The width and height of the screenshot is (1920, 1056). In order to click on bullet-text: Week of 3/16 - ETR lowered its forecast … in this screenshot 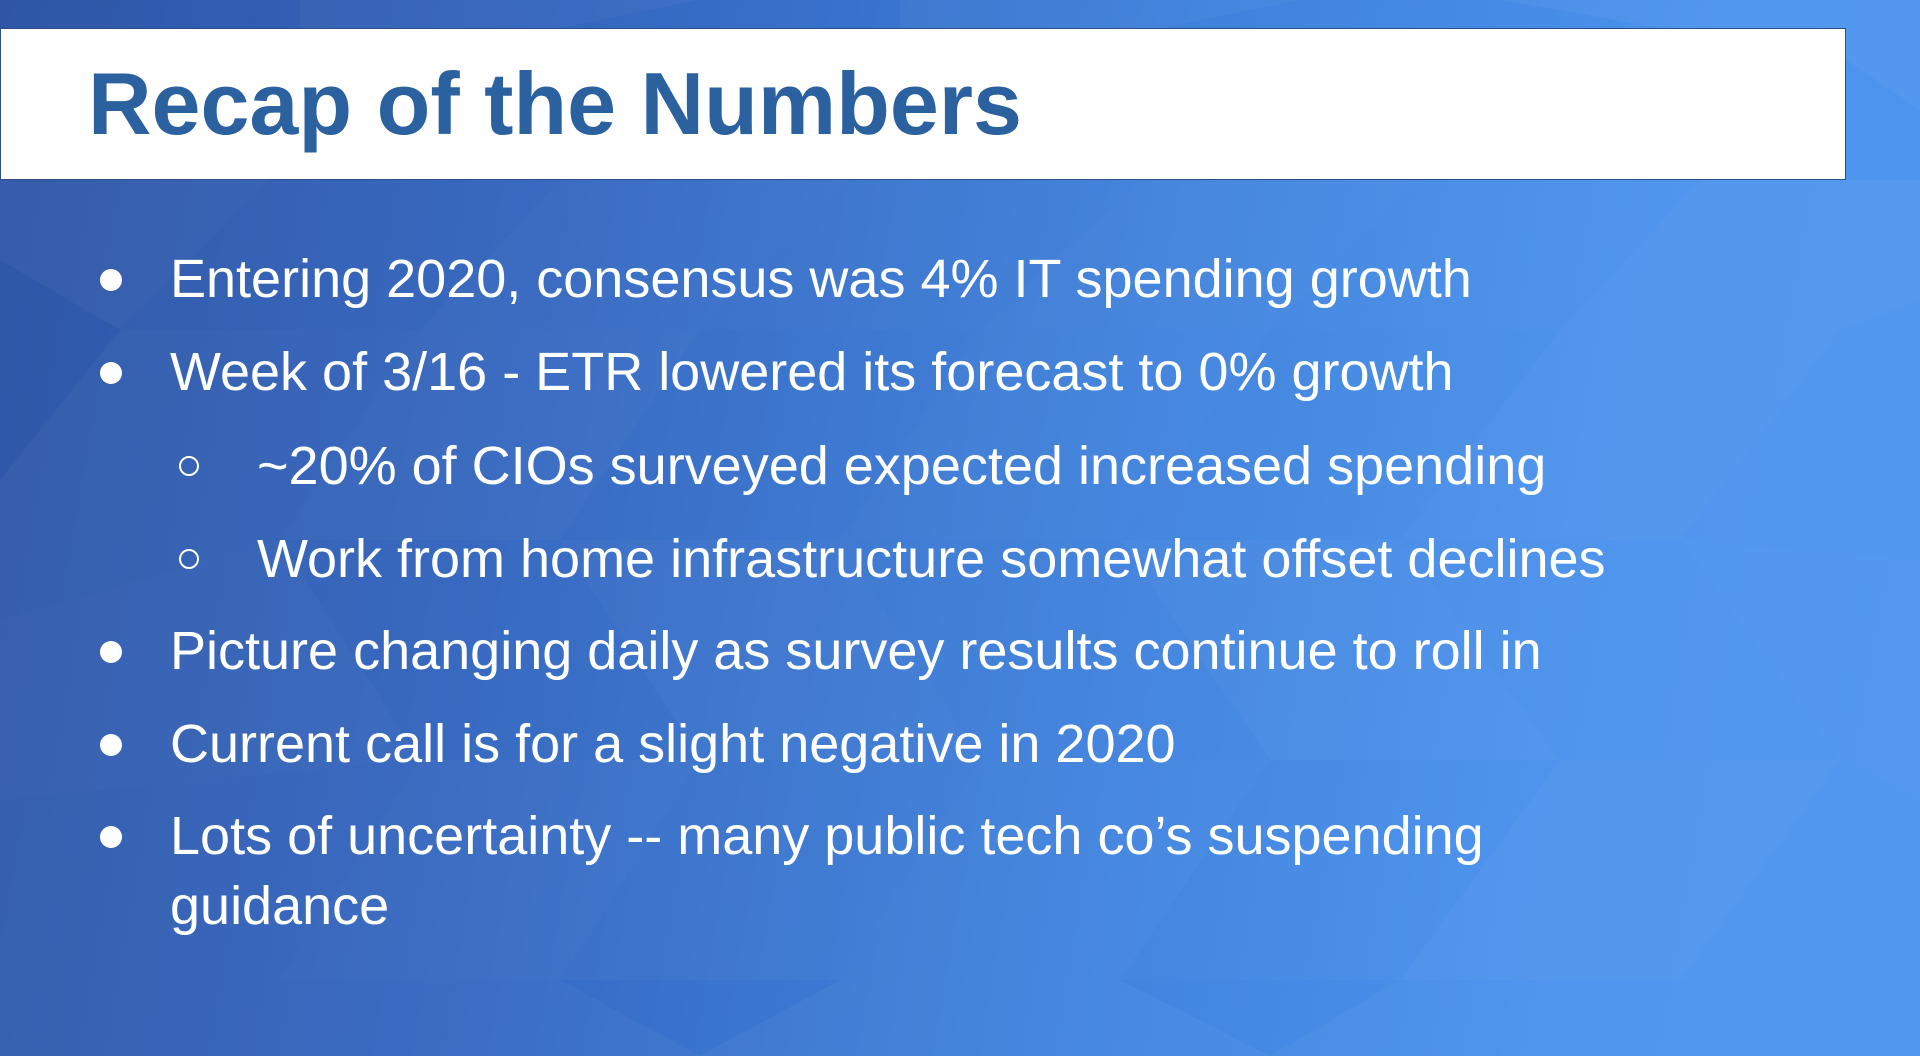, I will do `click(812, 372)`.